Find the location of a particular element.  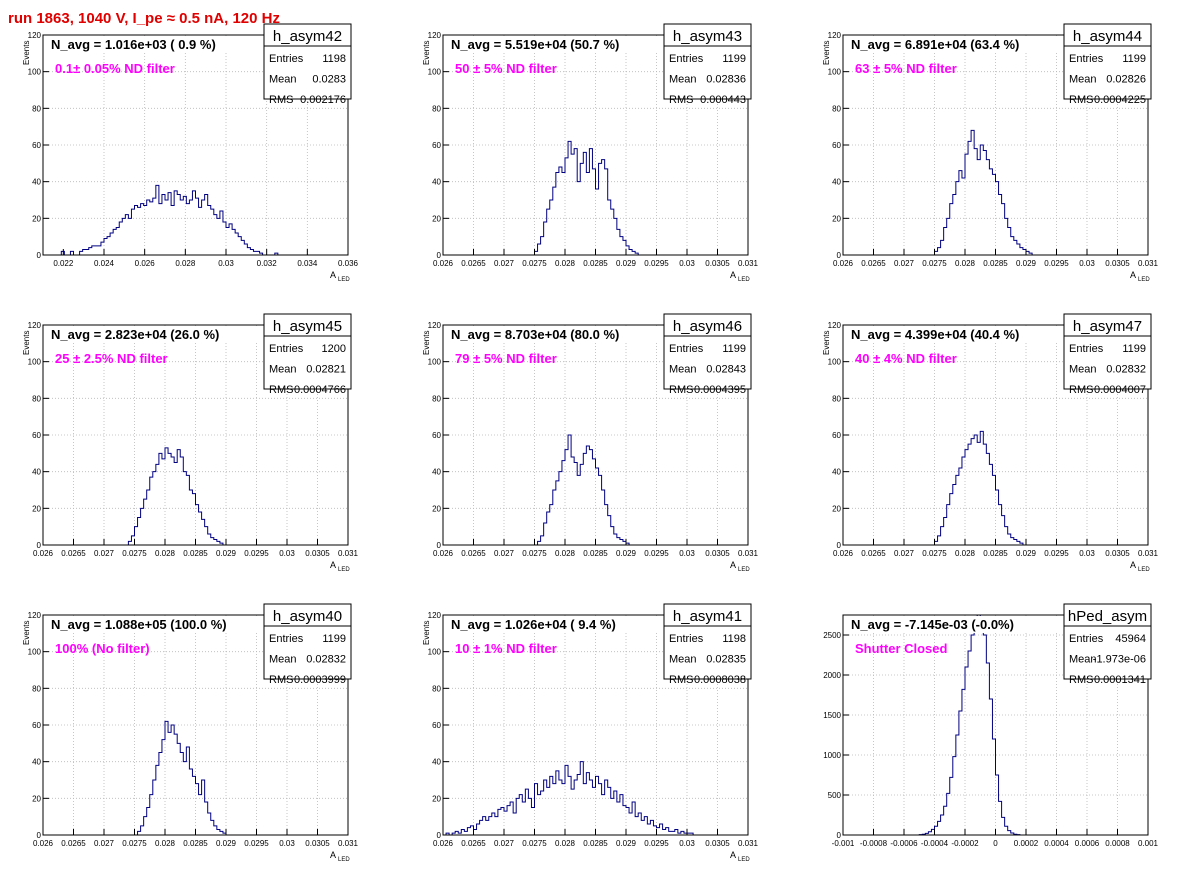

filter-annotation: 25 ± 2.5% ND filter is located at coordinates (111, 358).